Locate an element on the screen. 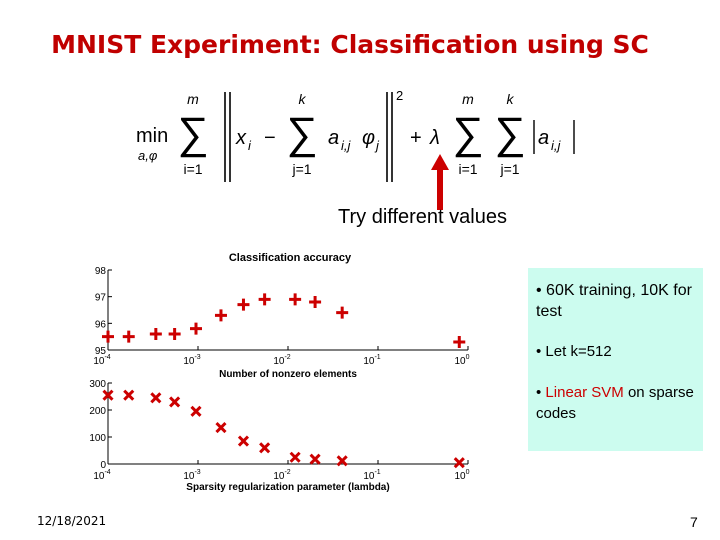  formula-plus: + is located at coordinates (416, 138).